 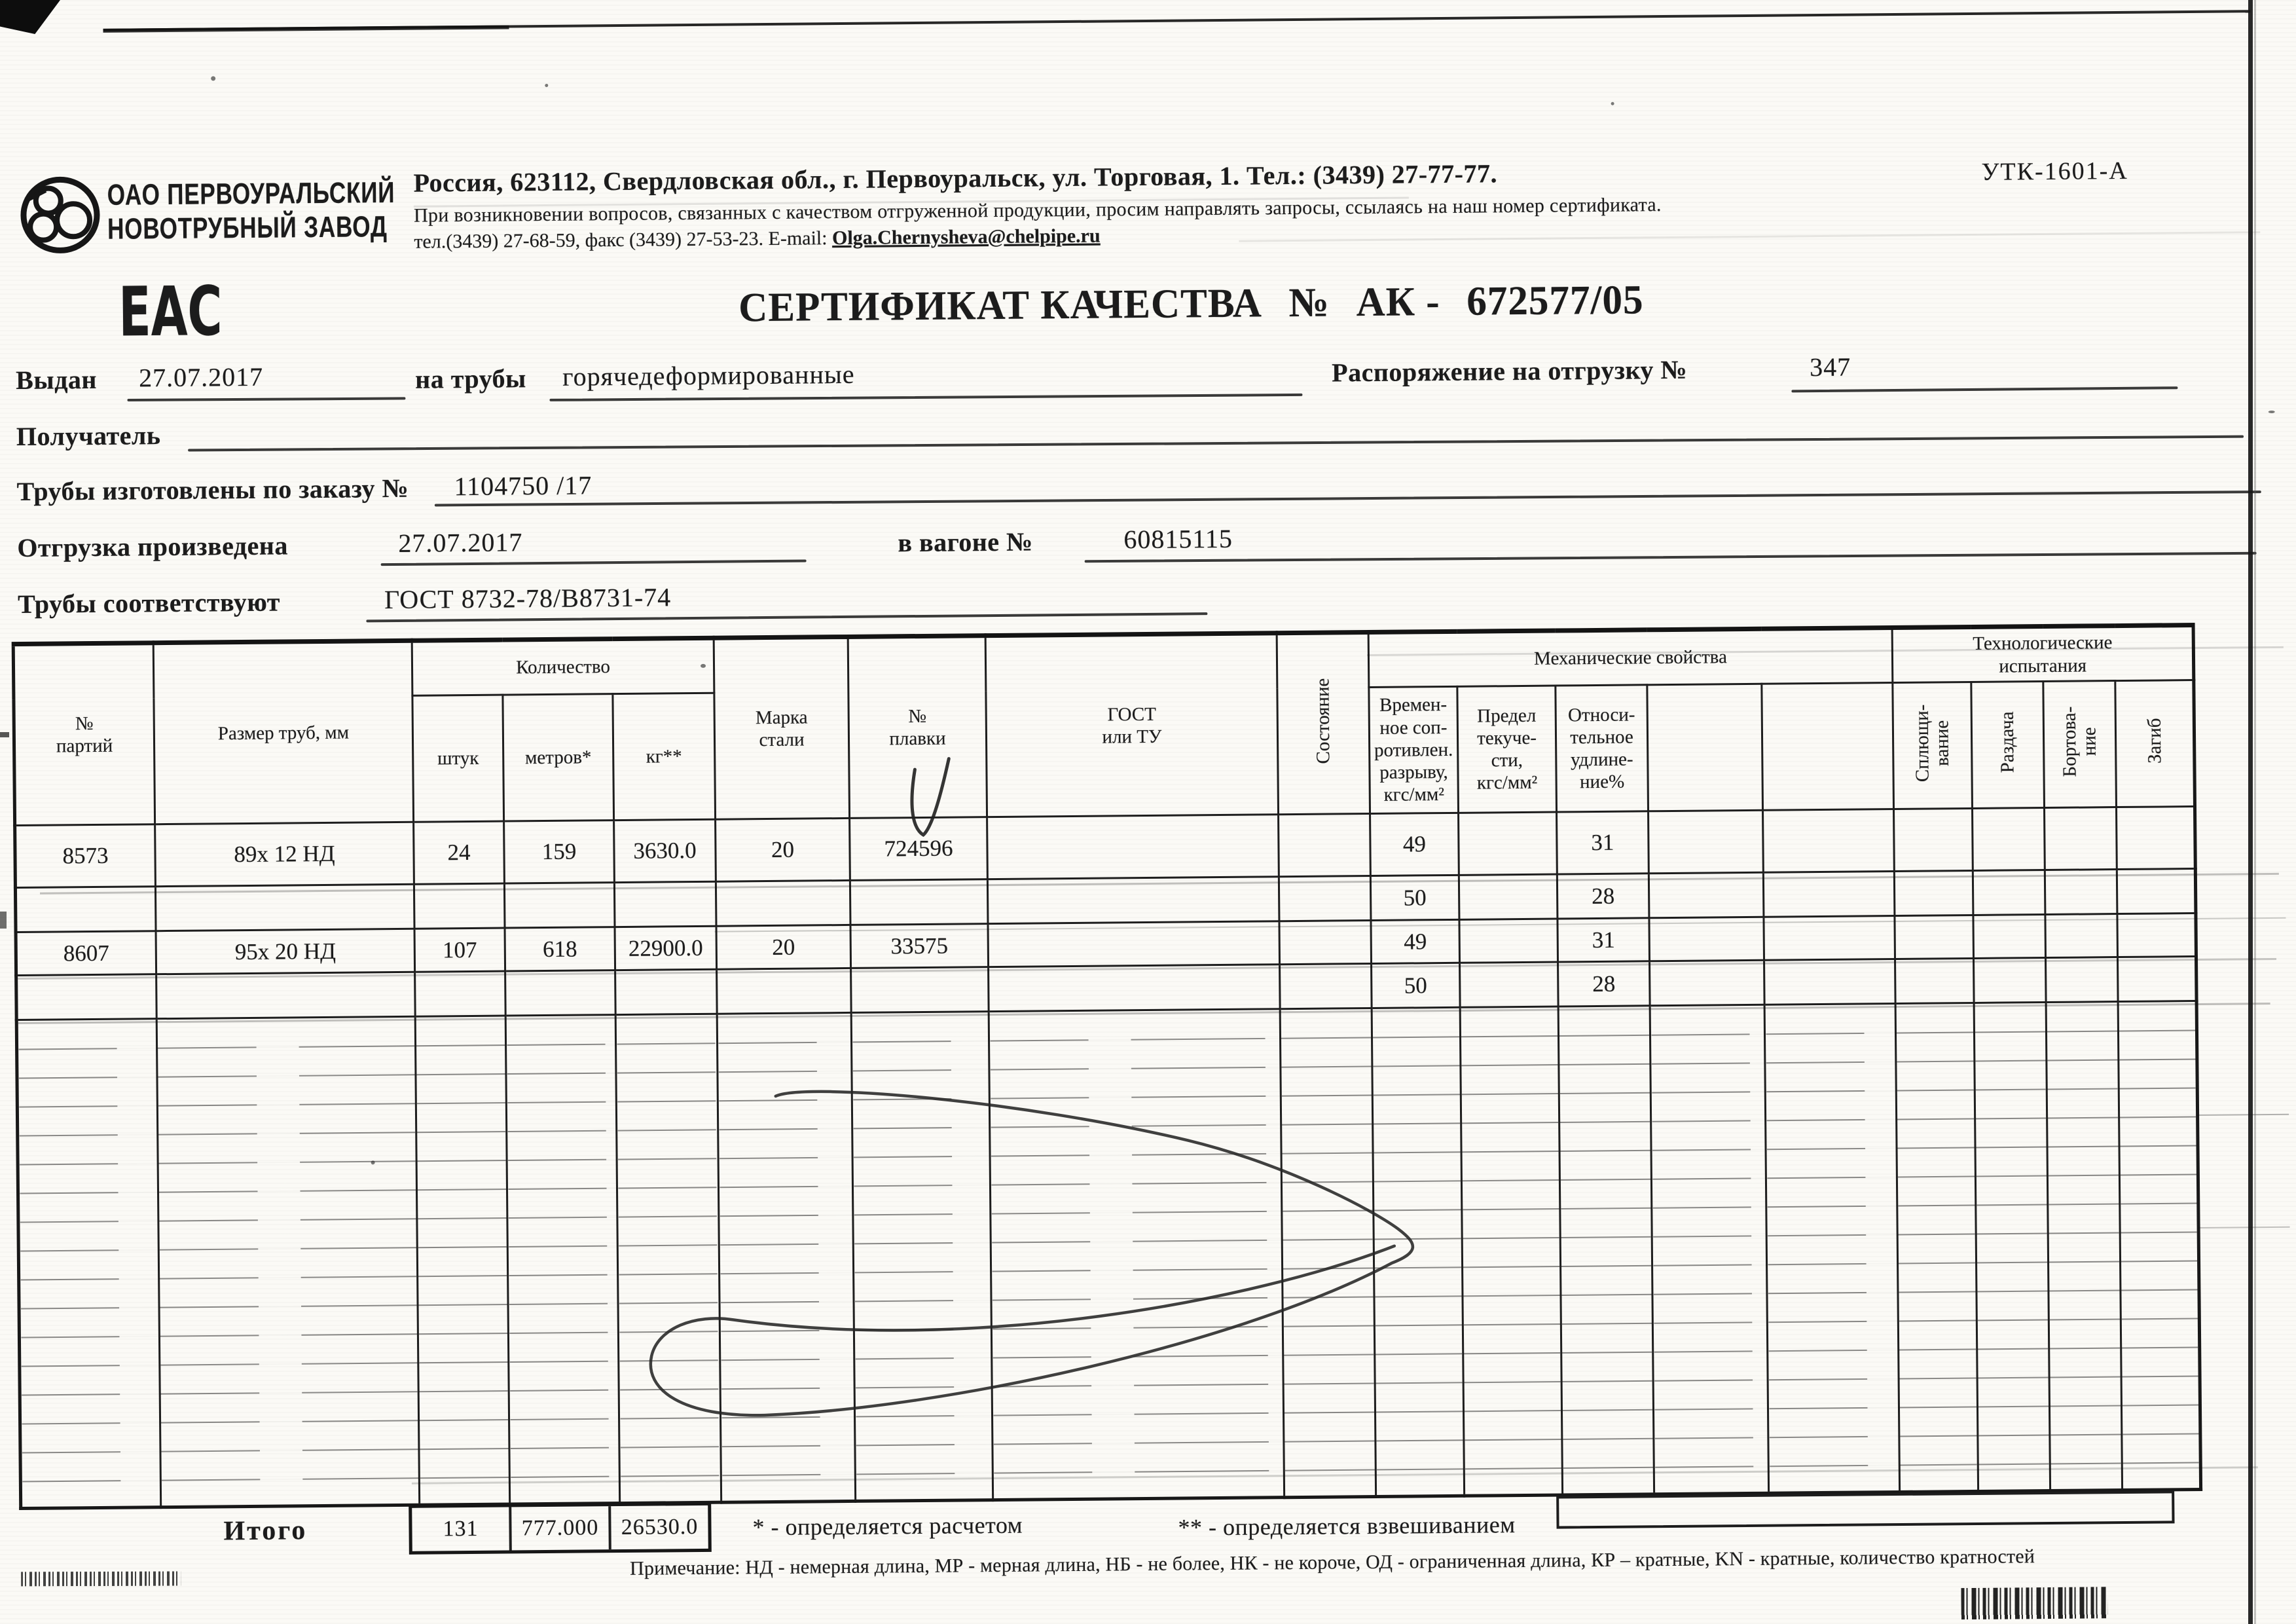 What do you see at coordinates (2255, 812) in the screenshot?
I see `scan-right-edge-shadow` at bounding box center [2255, 812].